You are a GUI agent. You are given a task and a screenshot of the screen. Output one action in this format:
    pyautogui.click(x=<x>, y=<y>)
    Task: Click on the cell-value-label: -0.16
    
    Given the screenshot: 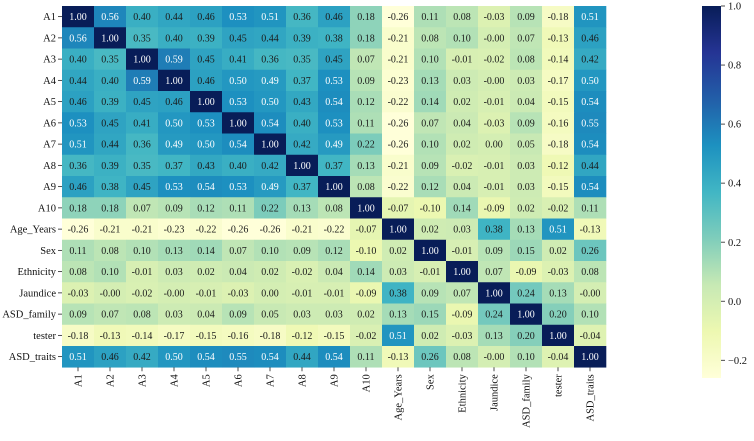 What is the action you would take?
    pyautogui.click(x=238, y=336)
    